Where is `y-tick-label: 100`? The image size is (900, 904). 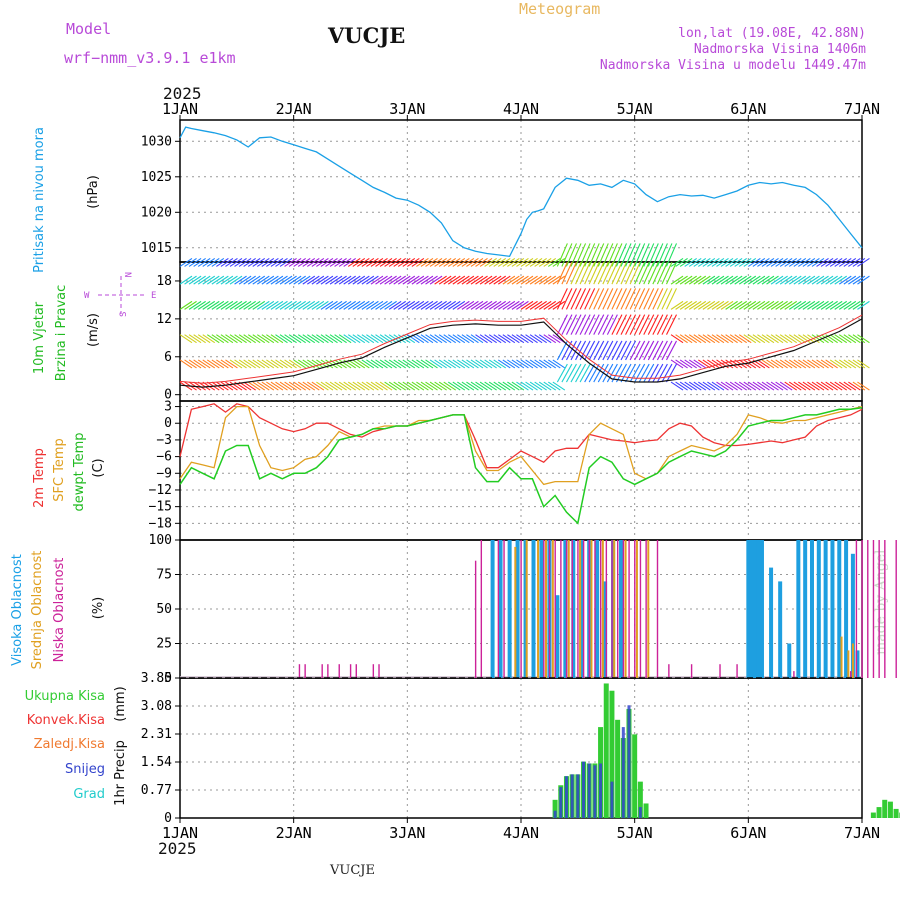 y-tick-label: 100 is located at coordinates (160, 540).